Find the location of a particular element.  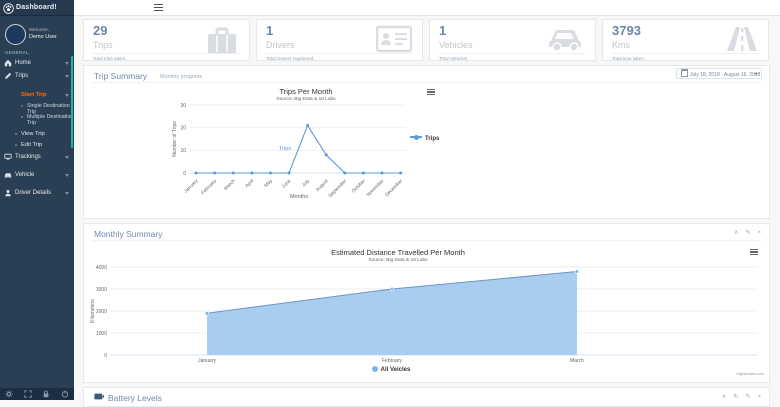

x-tick-label: July is located at coordinates (306, 183).